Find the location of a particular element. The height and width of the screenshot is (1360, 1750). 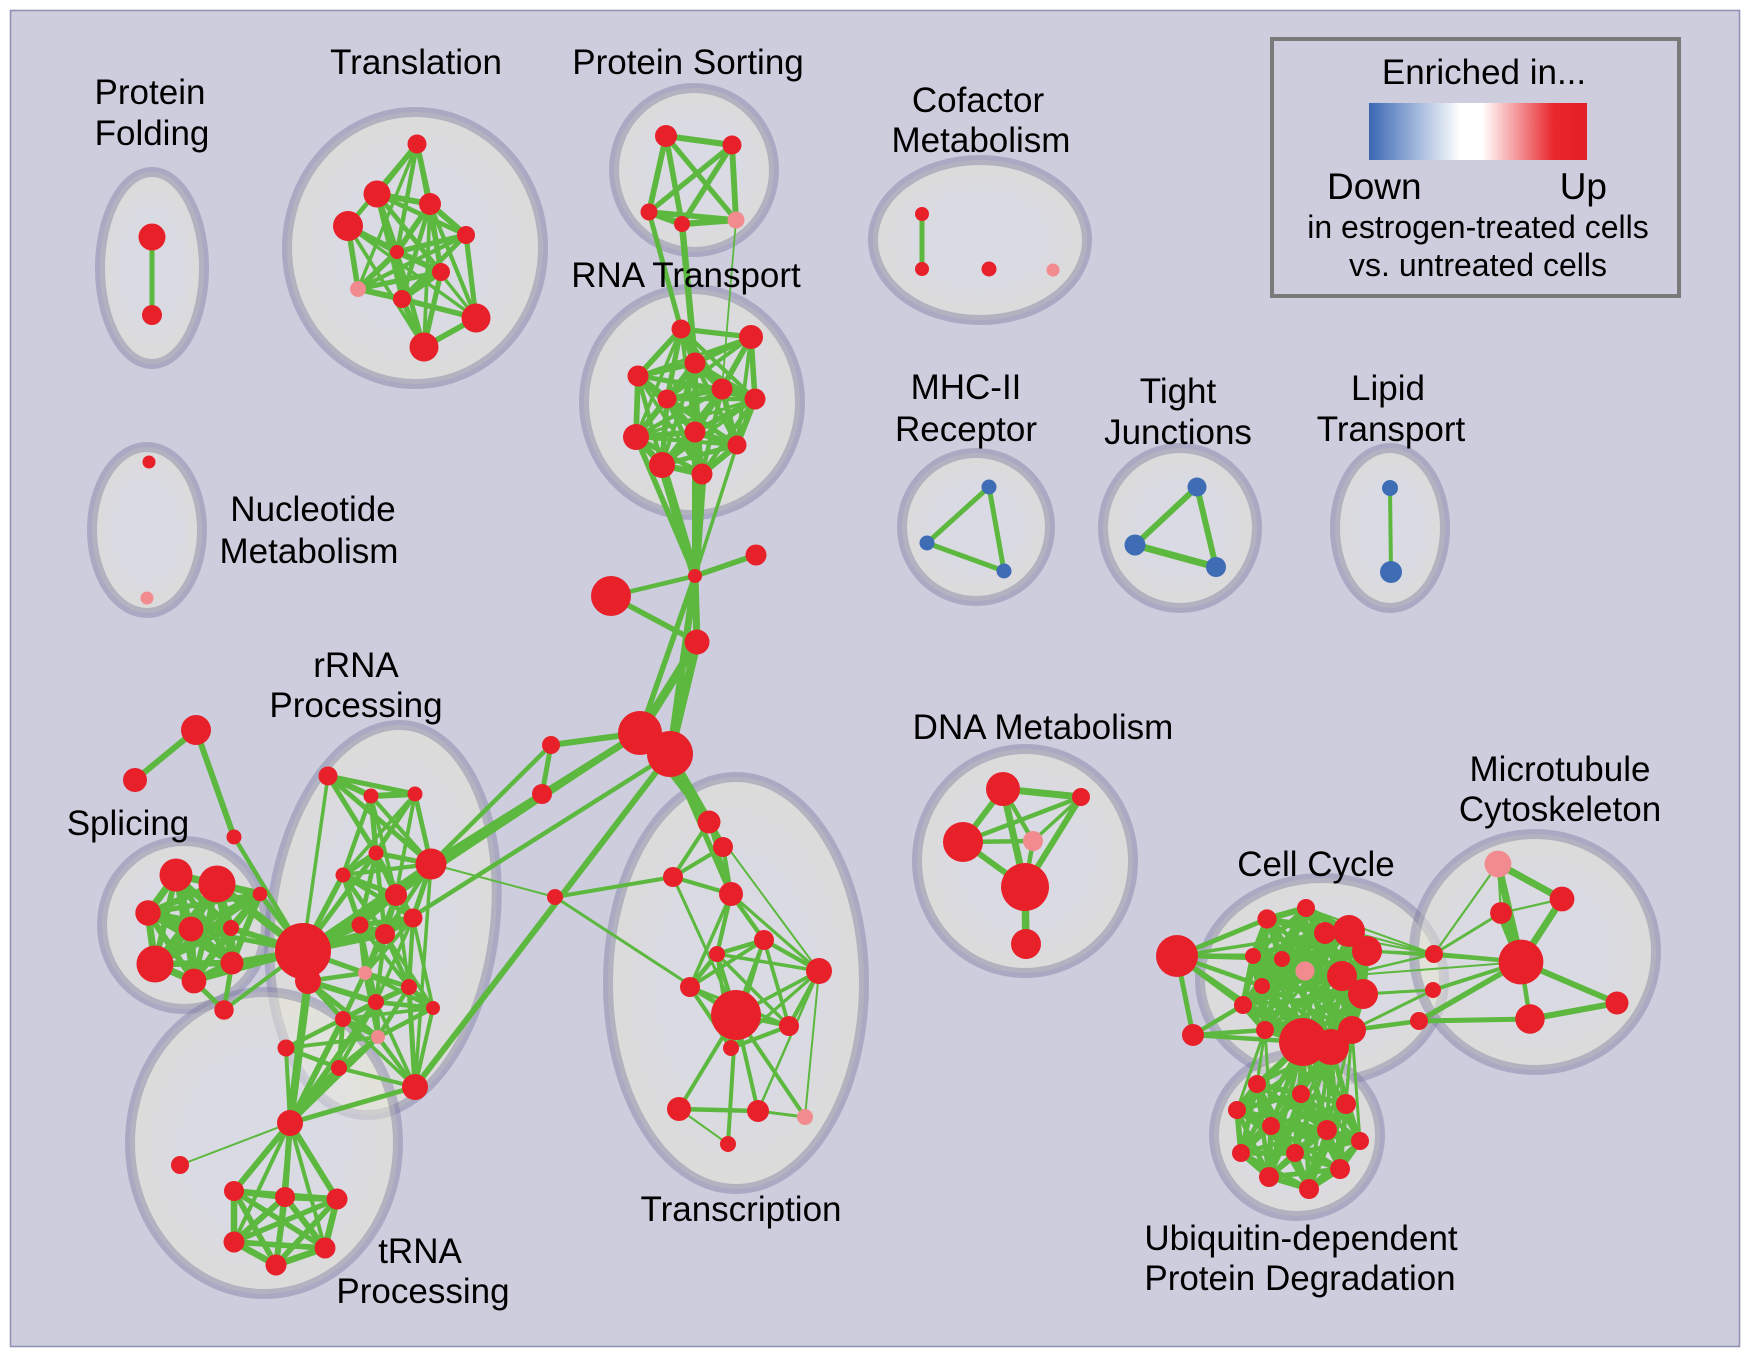

svg-text: Cell Cycle is located at coordinates (1316, 864).